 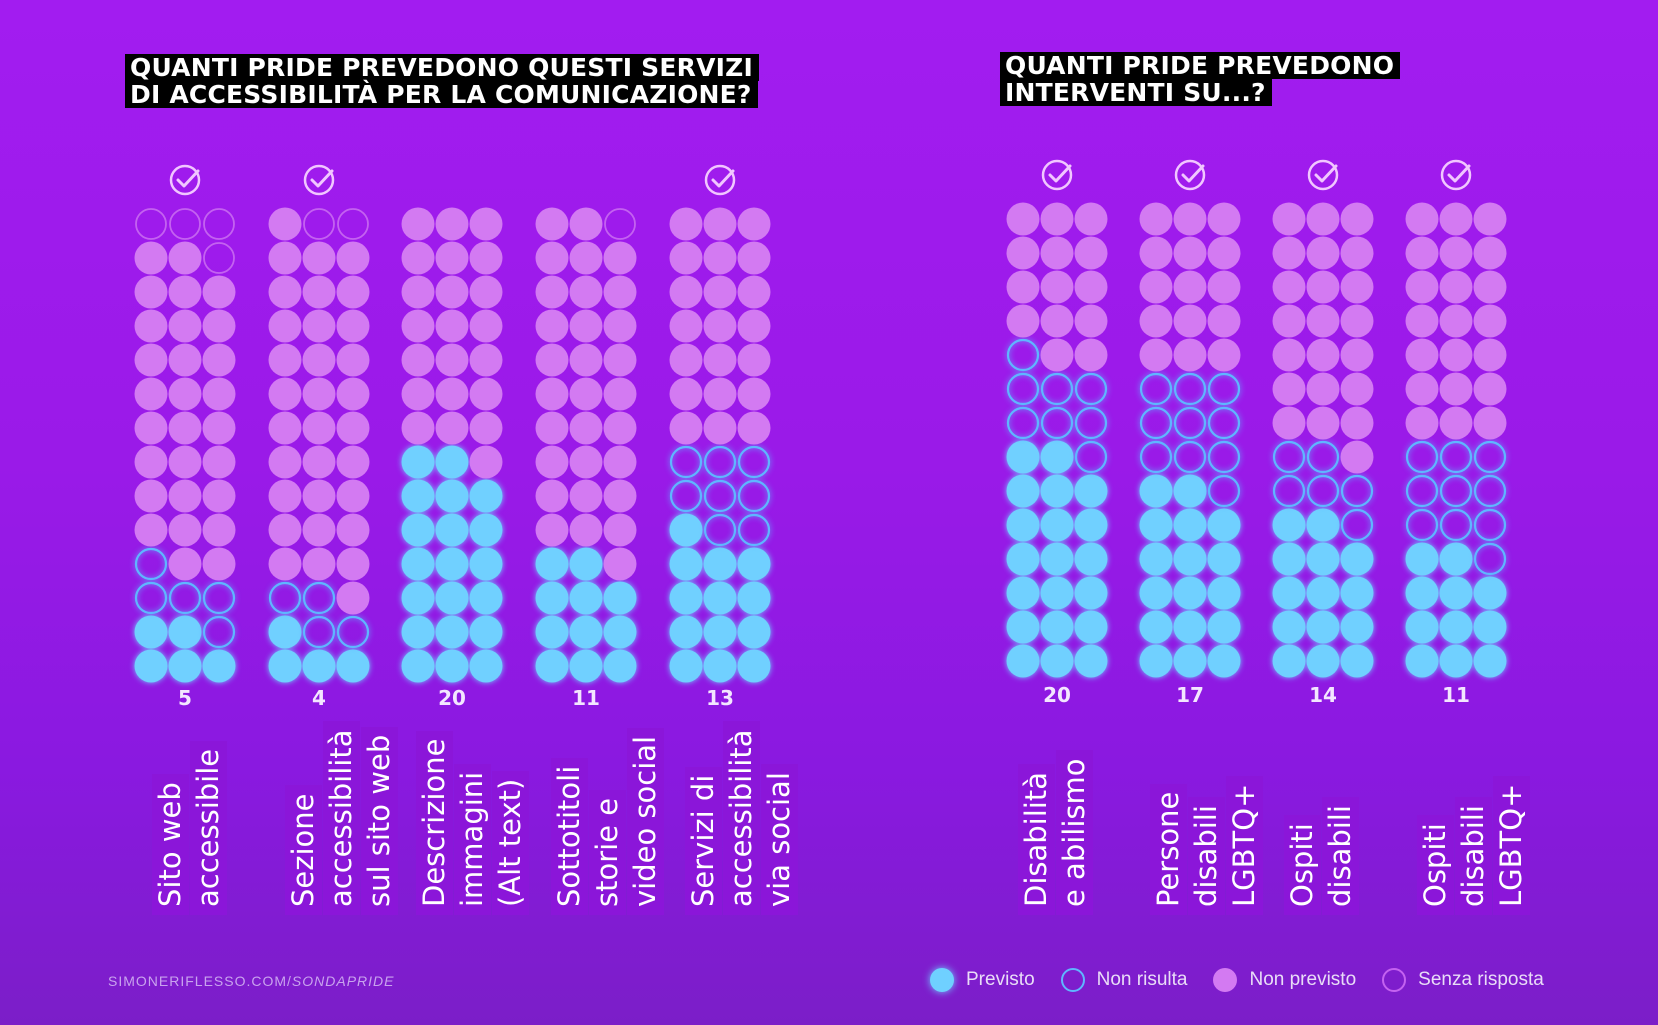 I want to click on check-icon, so click(x=1190, y=175).